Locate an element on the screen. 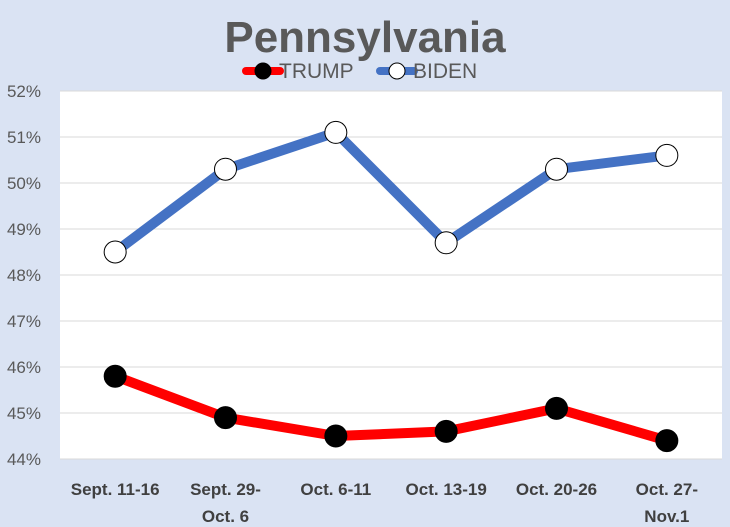 Image resolution: width=730 pixels, height=527 pixels. y-tick-label: 45% is located at coordinates (24, 413).